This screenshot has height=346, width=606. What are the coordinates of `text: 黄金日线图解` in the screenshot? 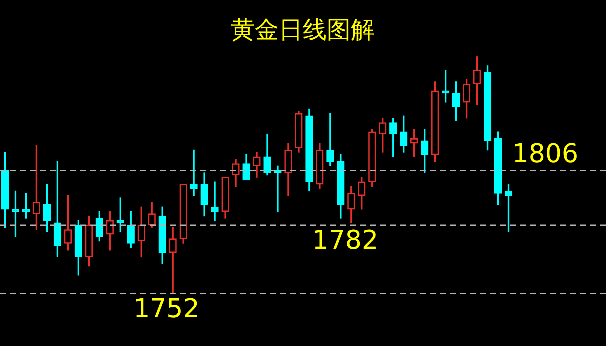 It's located at (303, 30).